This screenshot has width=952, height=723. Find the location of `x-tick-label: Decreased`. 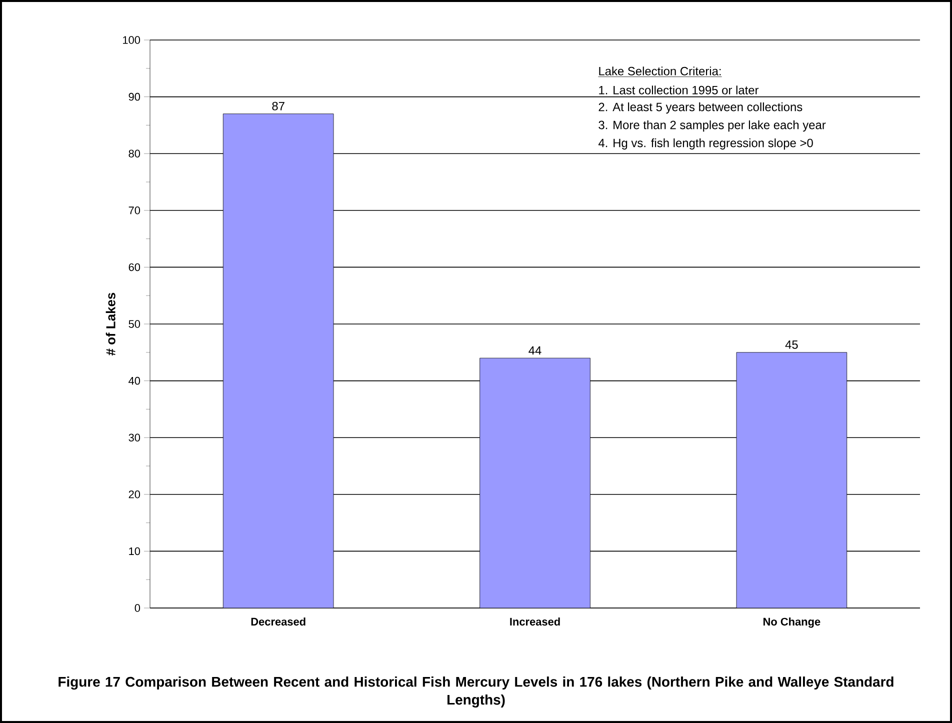

x-tick-label: Decreased is located at coordinates (278, 622).